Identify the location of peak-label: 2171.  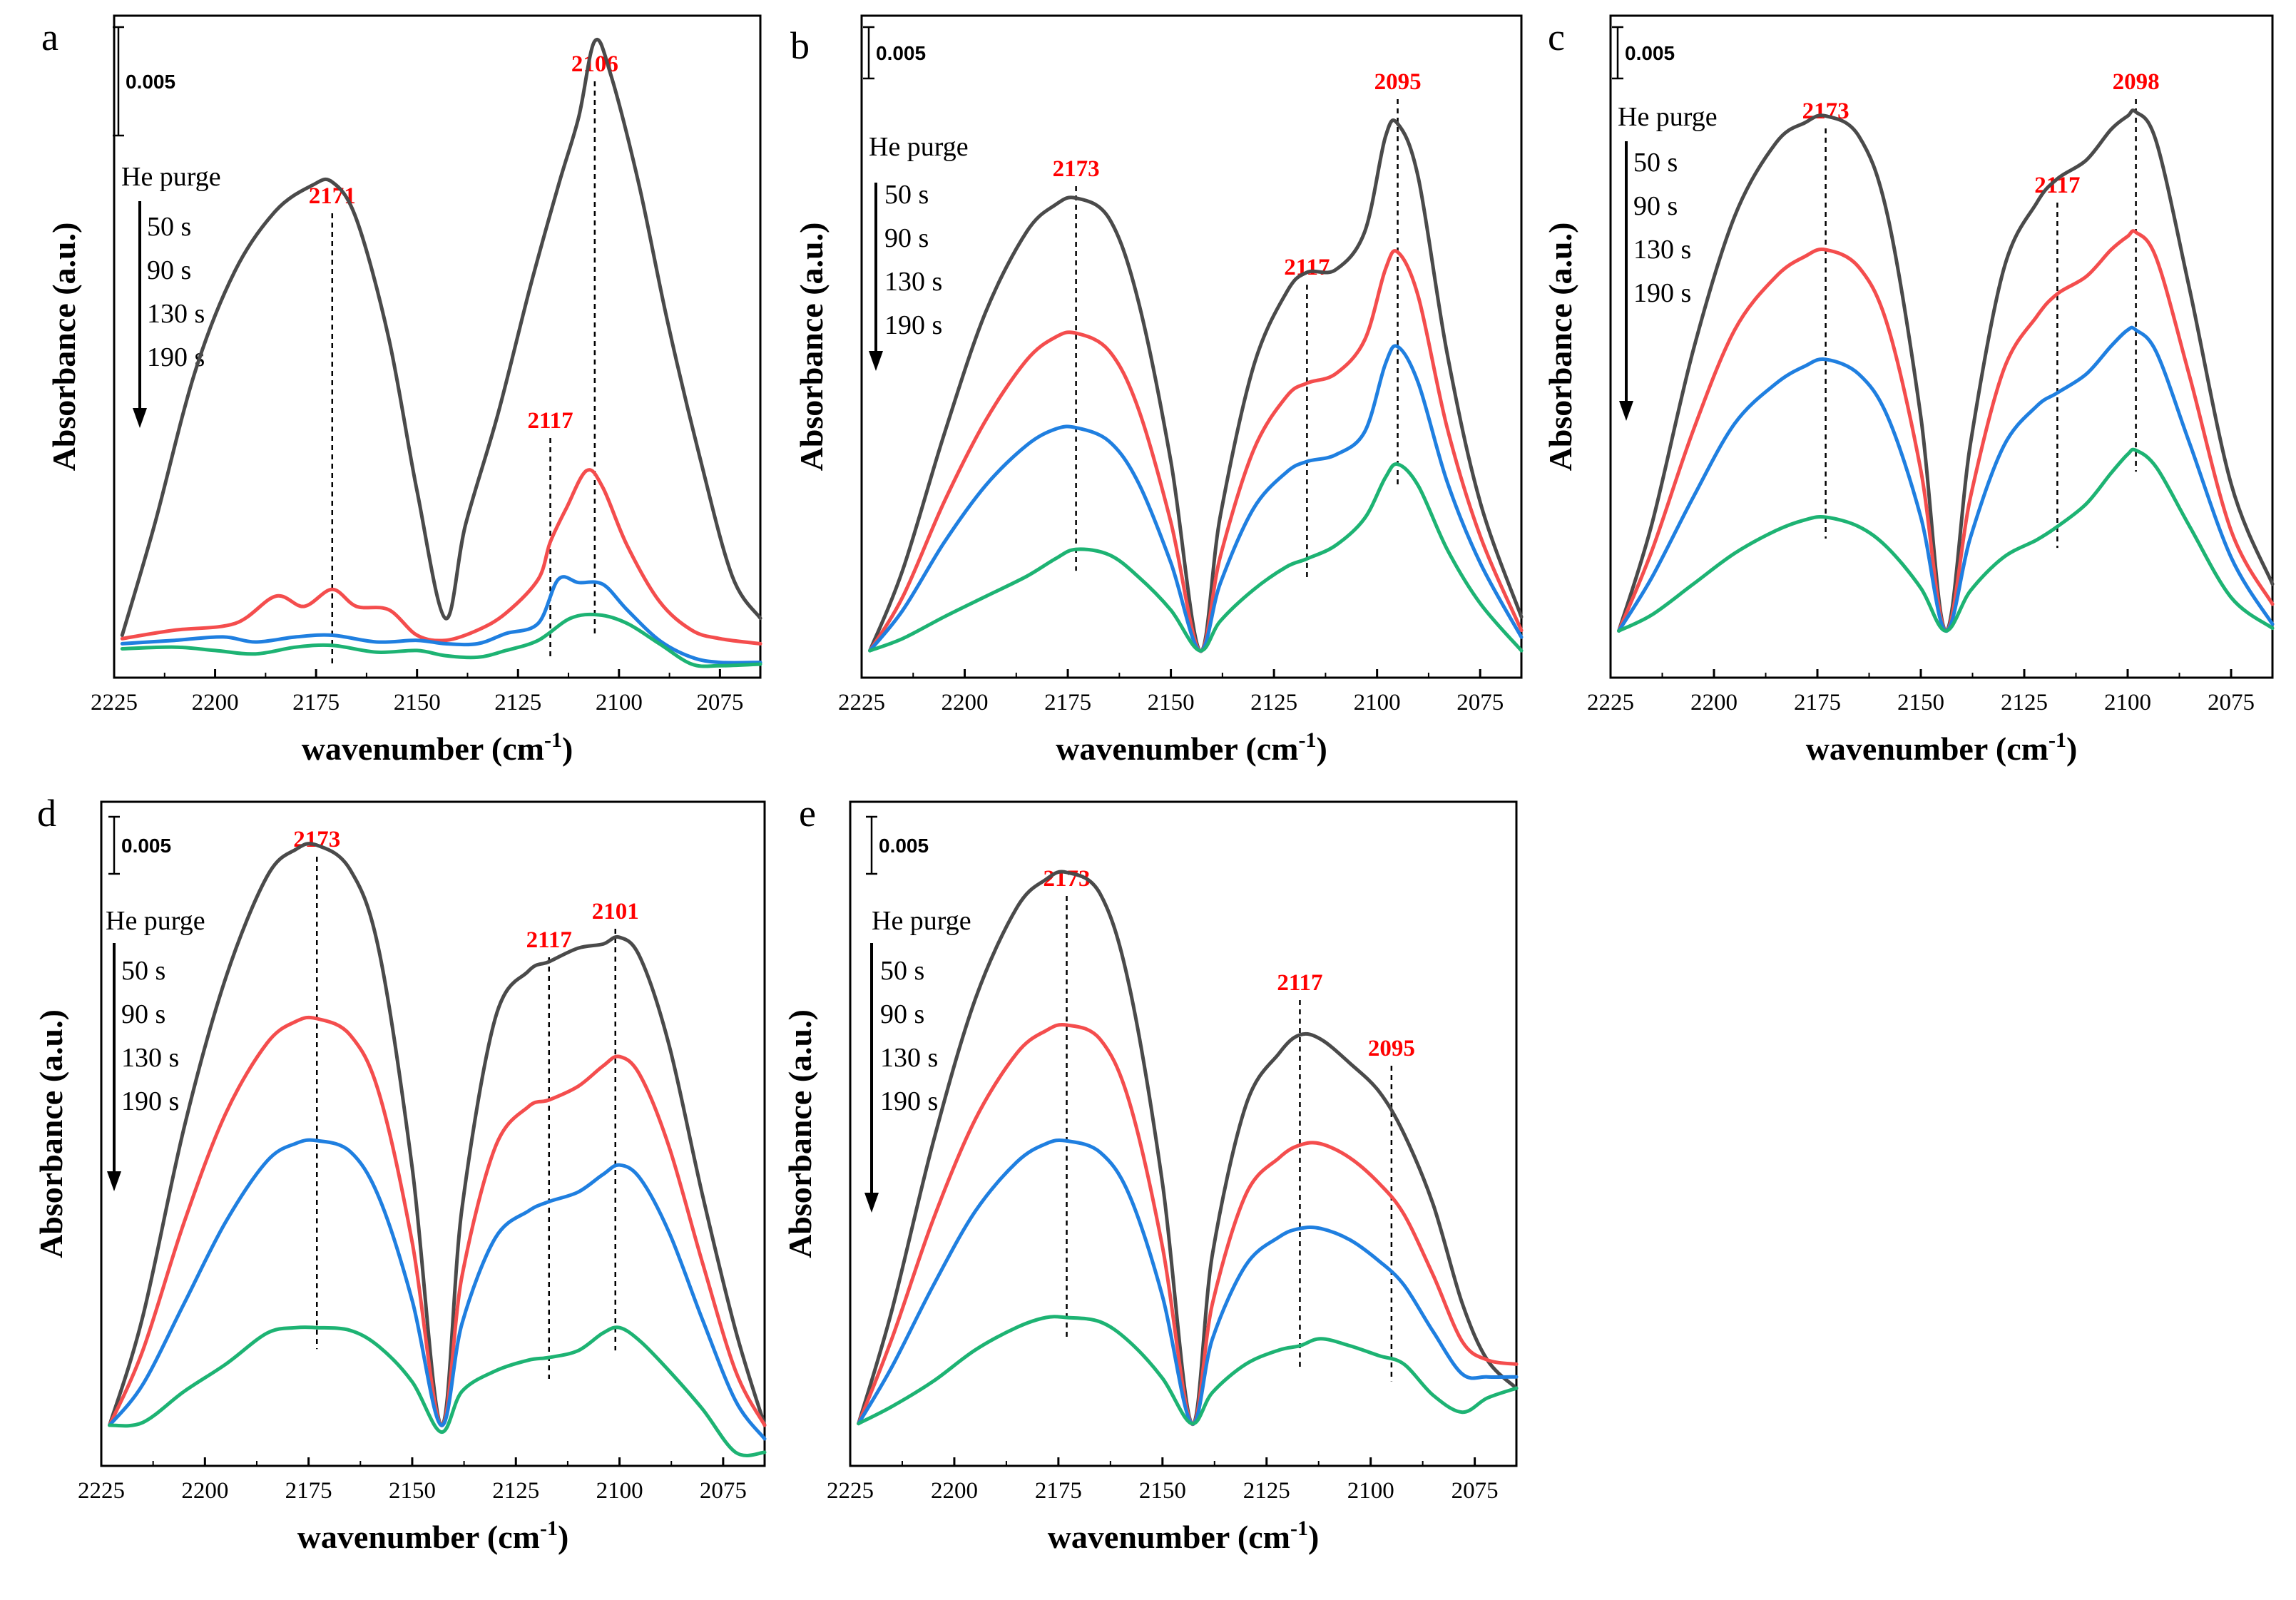
(332, 196).